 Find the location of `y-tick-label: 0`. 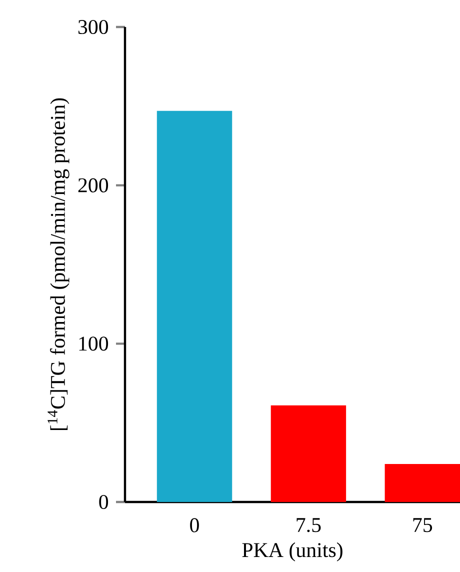

y-tick-label: 0 is located at coordinates (103, 502).